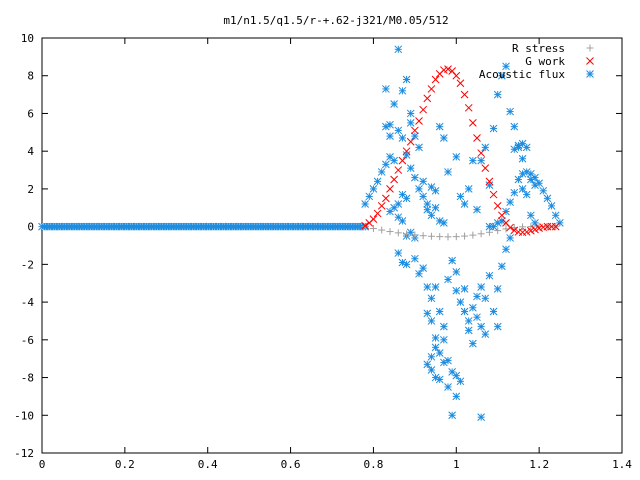 Image resolution: width=640 pixels, height=480 pixels. I want to click on y-tick-label: 4, so click(30, 151).